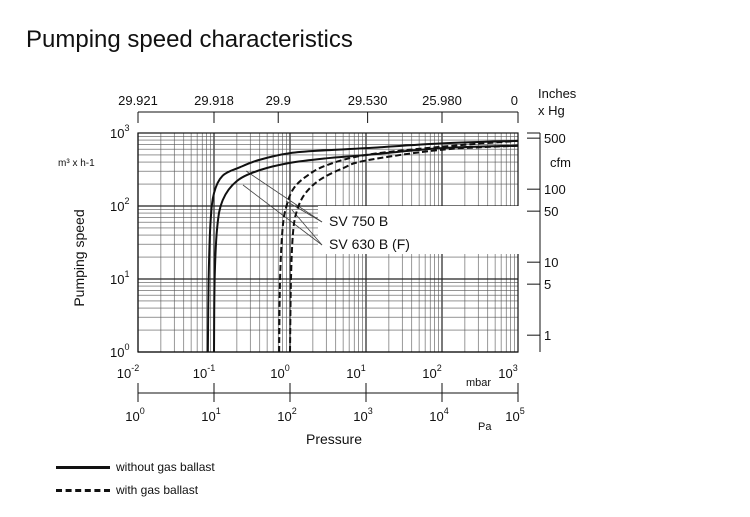  I want to click on top-axis-label-line1: Inches, so click(557, 93).